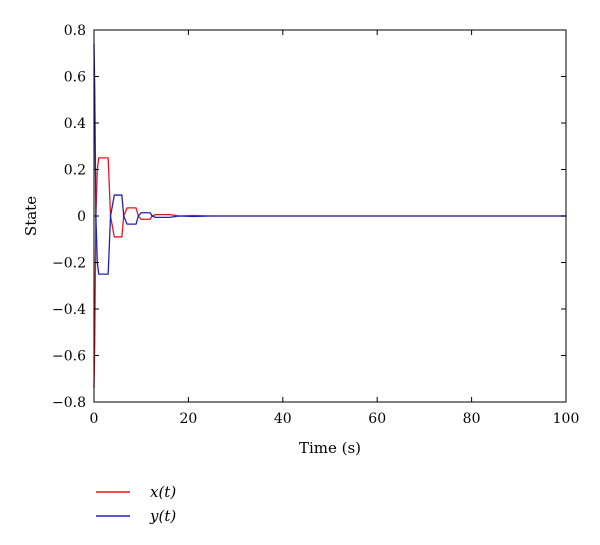 The height and width of the screenshot is (545, 600). I want to click on x-tick-label: 0, so click(94, 419).